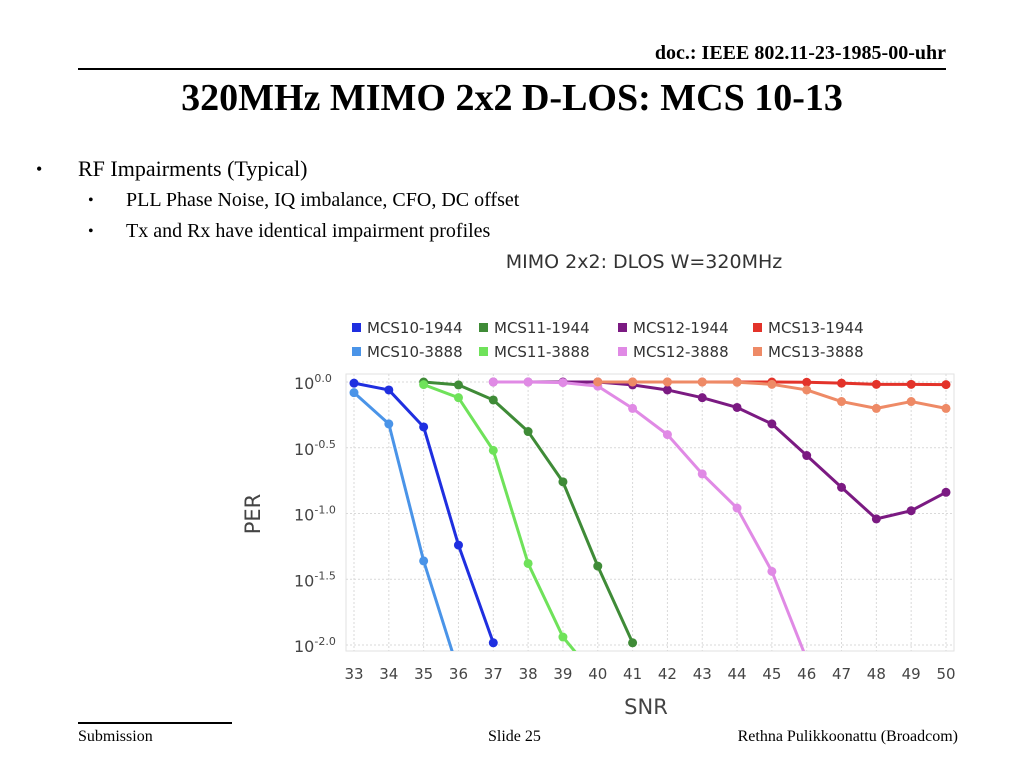 The image size is (1024, 768). I want to click on x-tick-label: 46, so click(806, 674).